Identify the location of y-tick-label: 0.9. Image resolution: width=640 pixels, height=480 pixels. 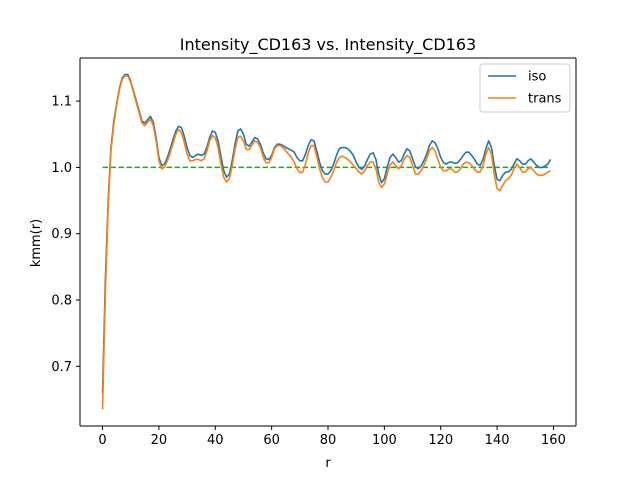
(61, 234).